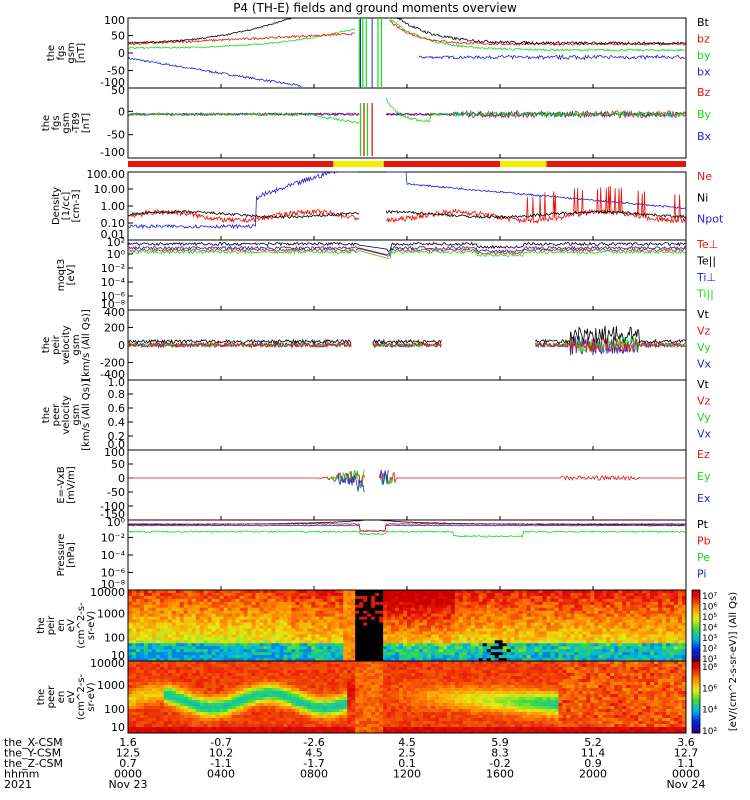 The height and width of the screenshot is (800, 750). Describe the element at coordinates (91, 625) in the screenshot. I see `y-axis-label-line: sr-eV)` at that location.